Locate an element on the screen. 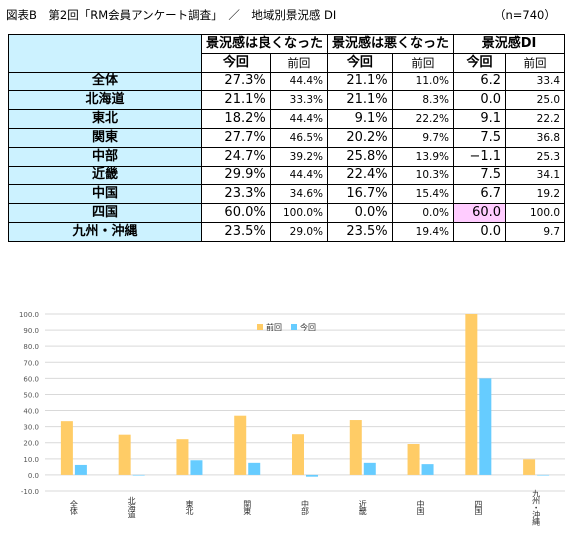  x-tick-label: 近畿 is located at coordinates (362, 507).